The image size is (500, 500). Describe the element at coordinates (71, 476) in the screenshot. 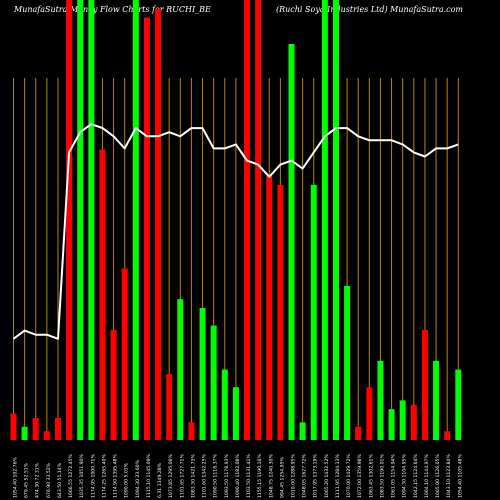

I see `x-tick-label: 1066.55 1272.45%` at that location.